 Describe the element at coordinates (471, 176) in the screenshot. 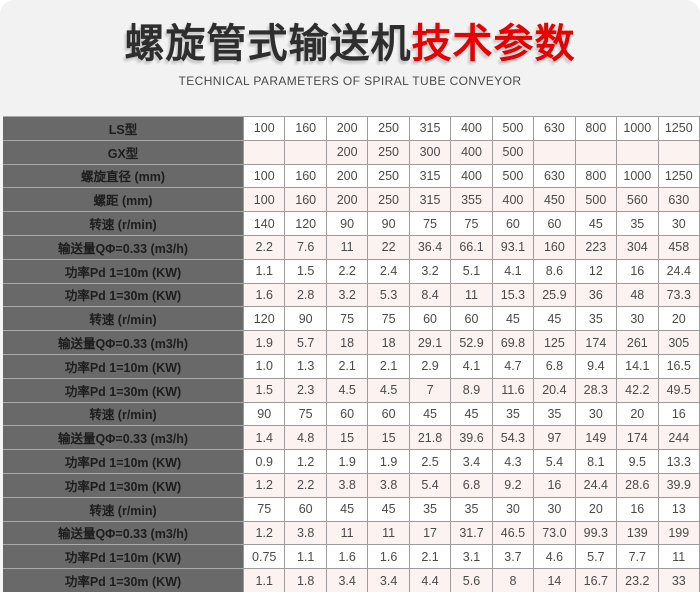

I see `data-cell: 400` at that location.